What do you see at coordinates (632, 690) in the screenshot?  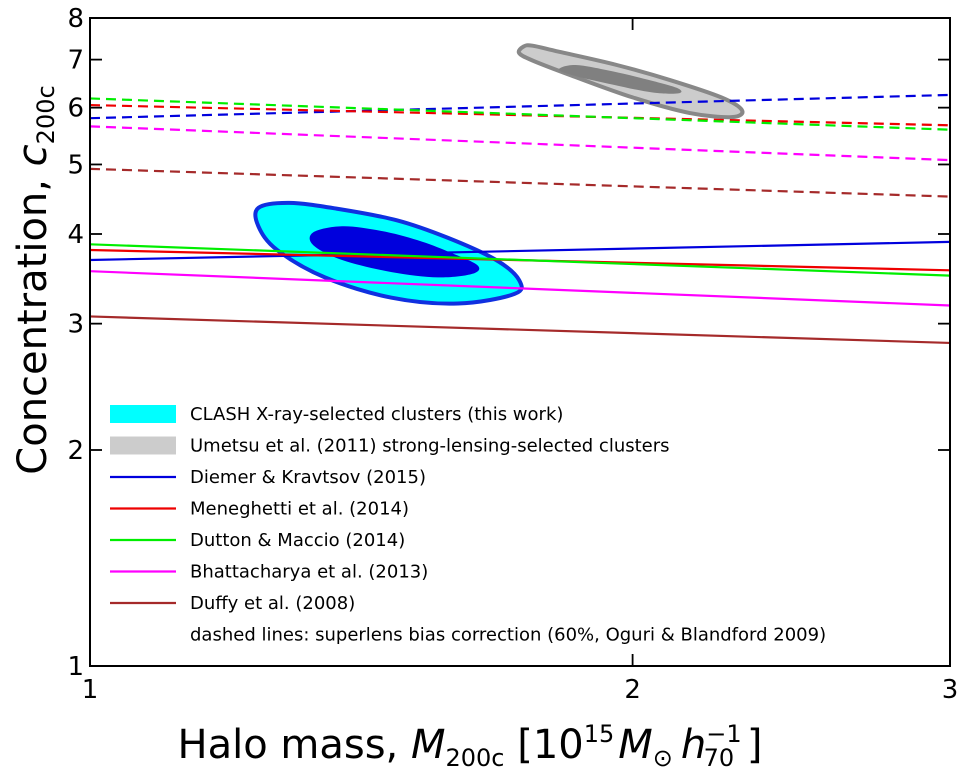 I see `x-tick-label: 2` at bounding box center [632, 690].